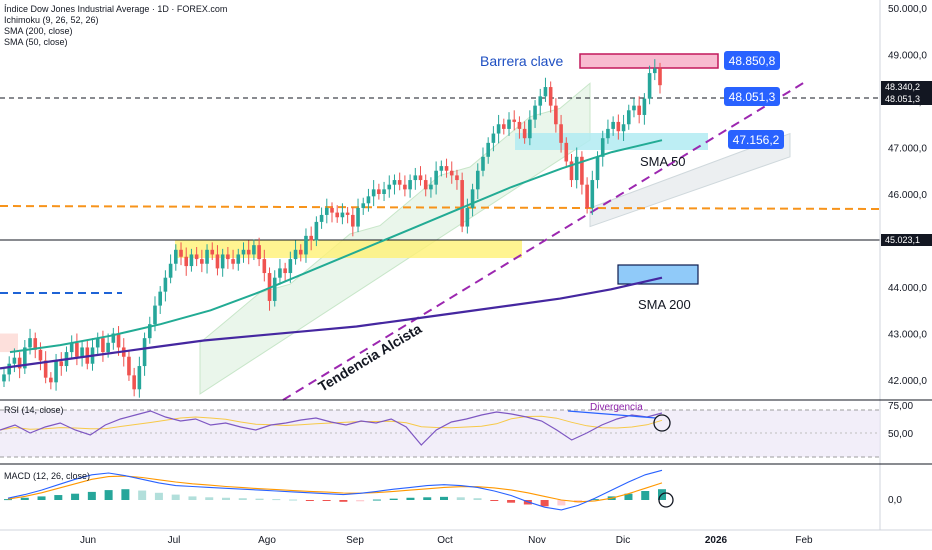 This screenshot has height=550, width=932. What do you see at coordinates (51, 20) in the screenshot?
I see `legend-ichimoku: Ichimoku (9, 26, 52, 26)` at bounding box center [51, 20].